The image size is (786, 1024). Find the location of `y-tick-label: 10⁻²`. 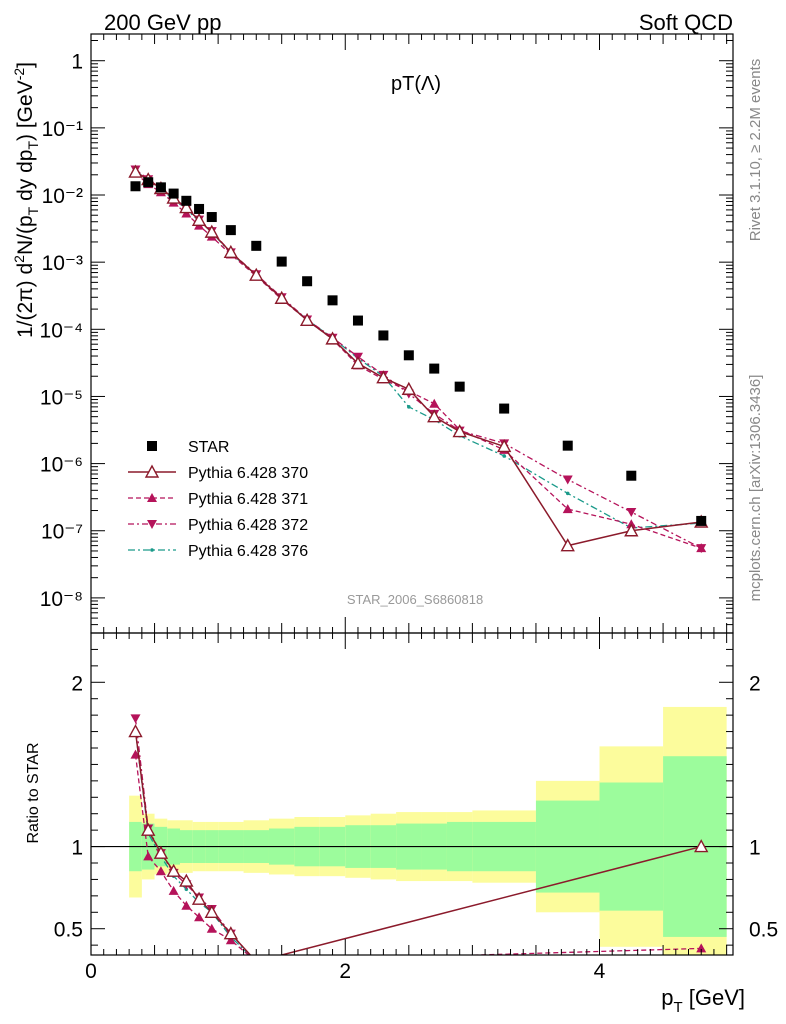

y-tick-label: 10⁻² is located at coordinates (62, 196).